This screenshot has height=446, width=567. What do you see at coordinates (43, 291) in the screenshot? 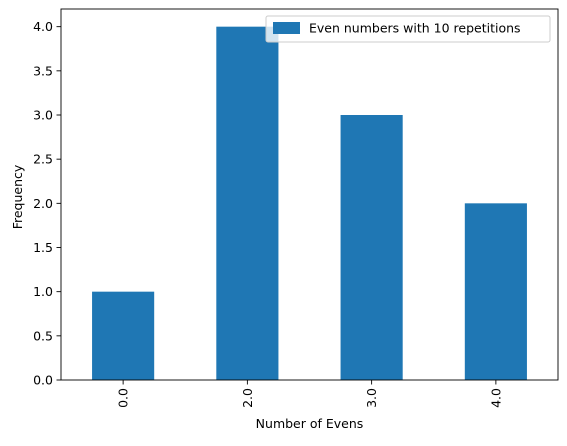
I see `y-tick-label: 1.0` at bounding box center [43, 291].